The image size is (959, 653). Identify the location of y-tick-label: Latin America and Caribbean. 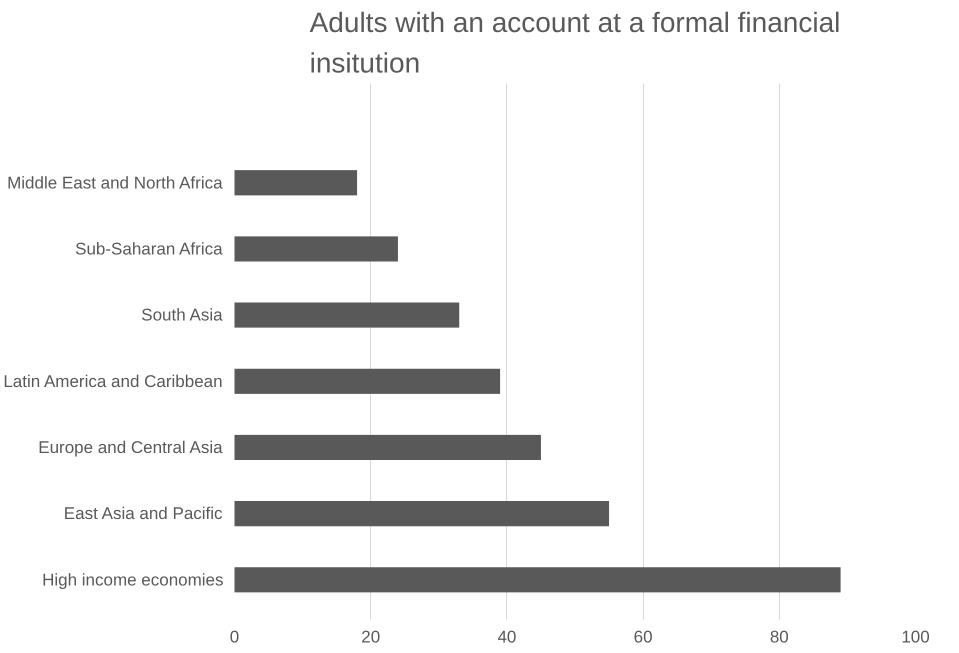
(113, 381).